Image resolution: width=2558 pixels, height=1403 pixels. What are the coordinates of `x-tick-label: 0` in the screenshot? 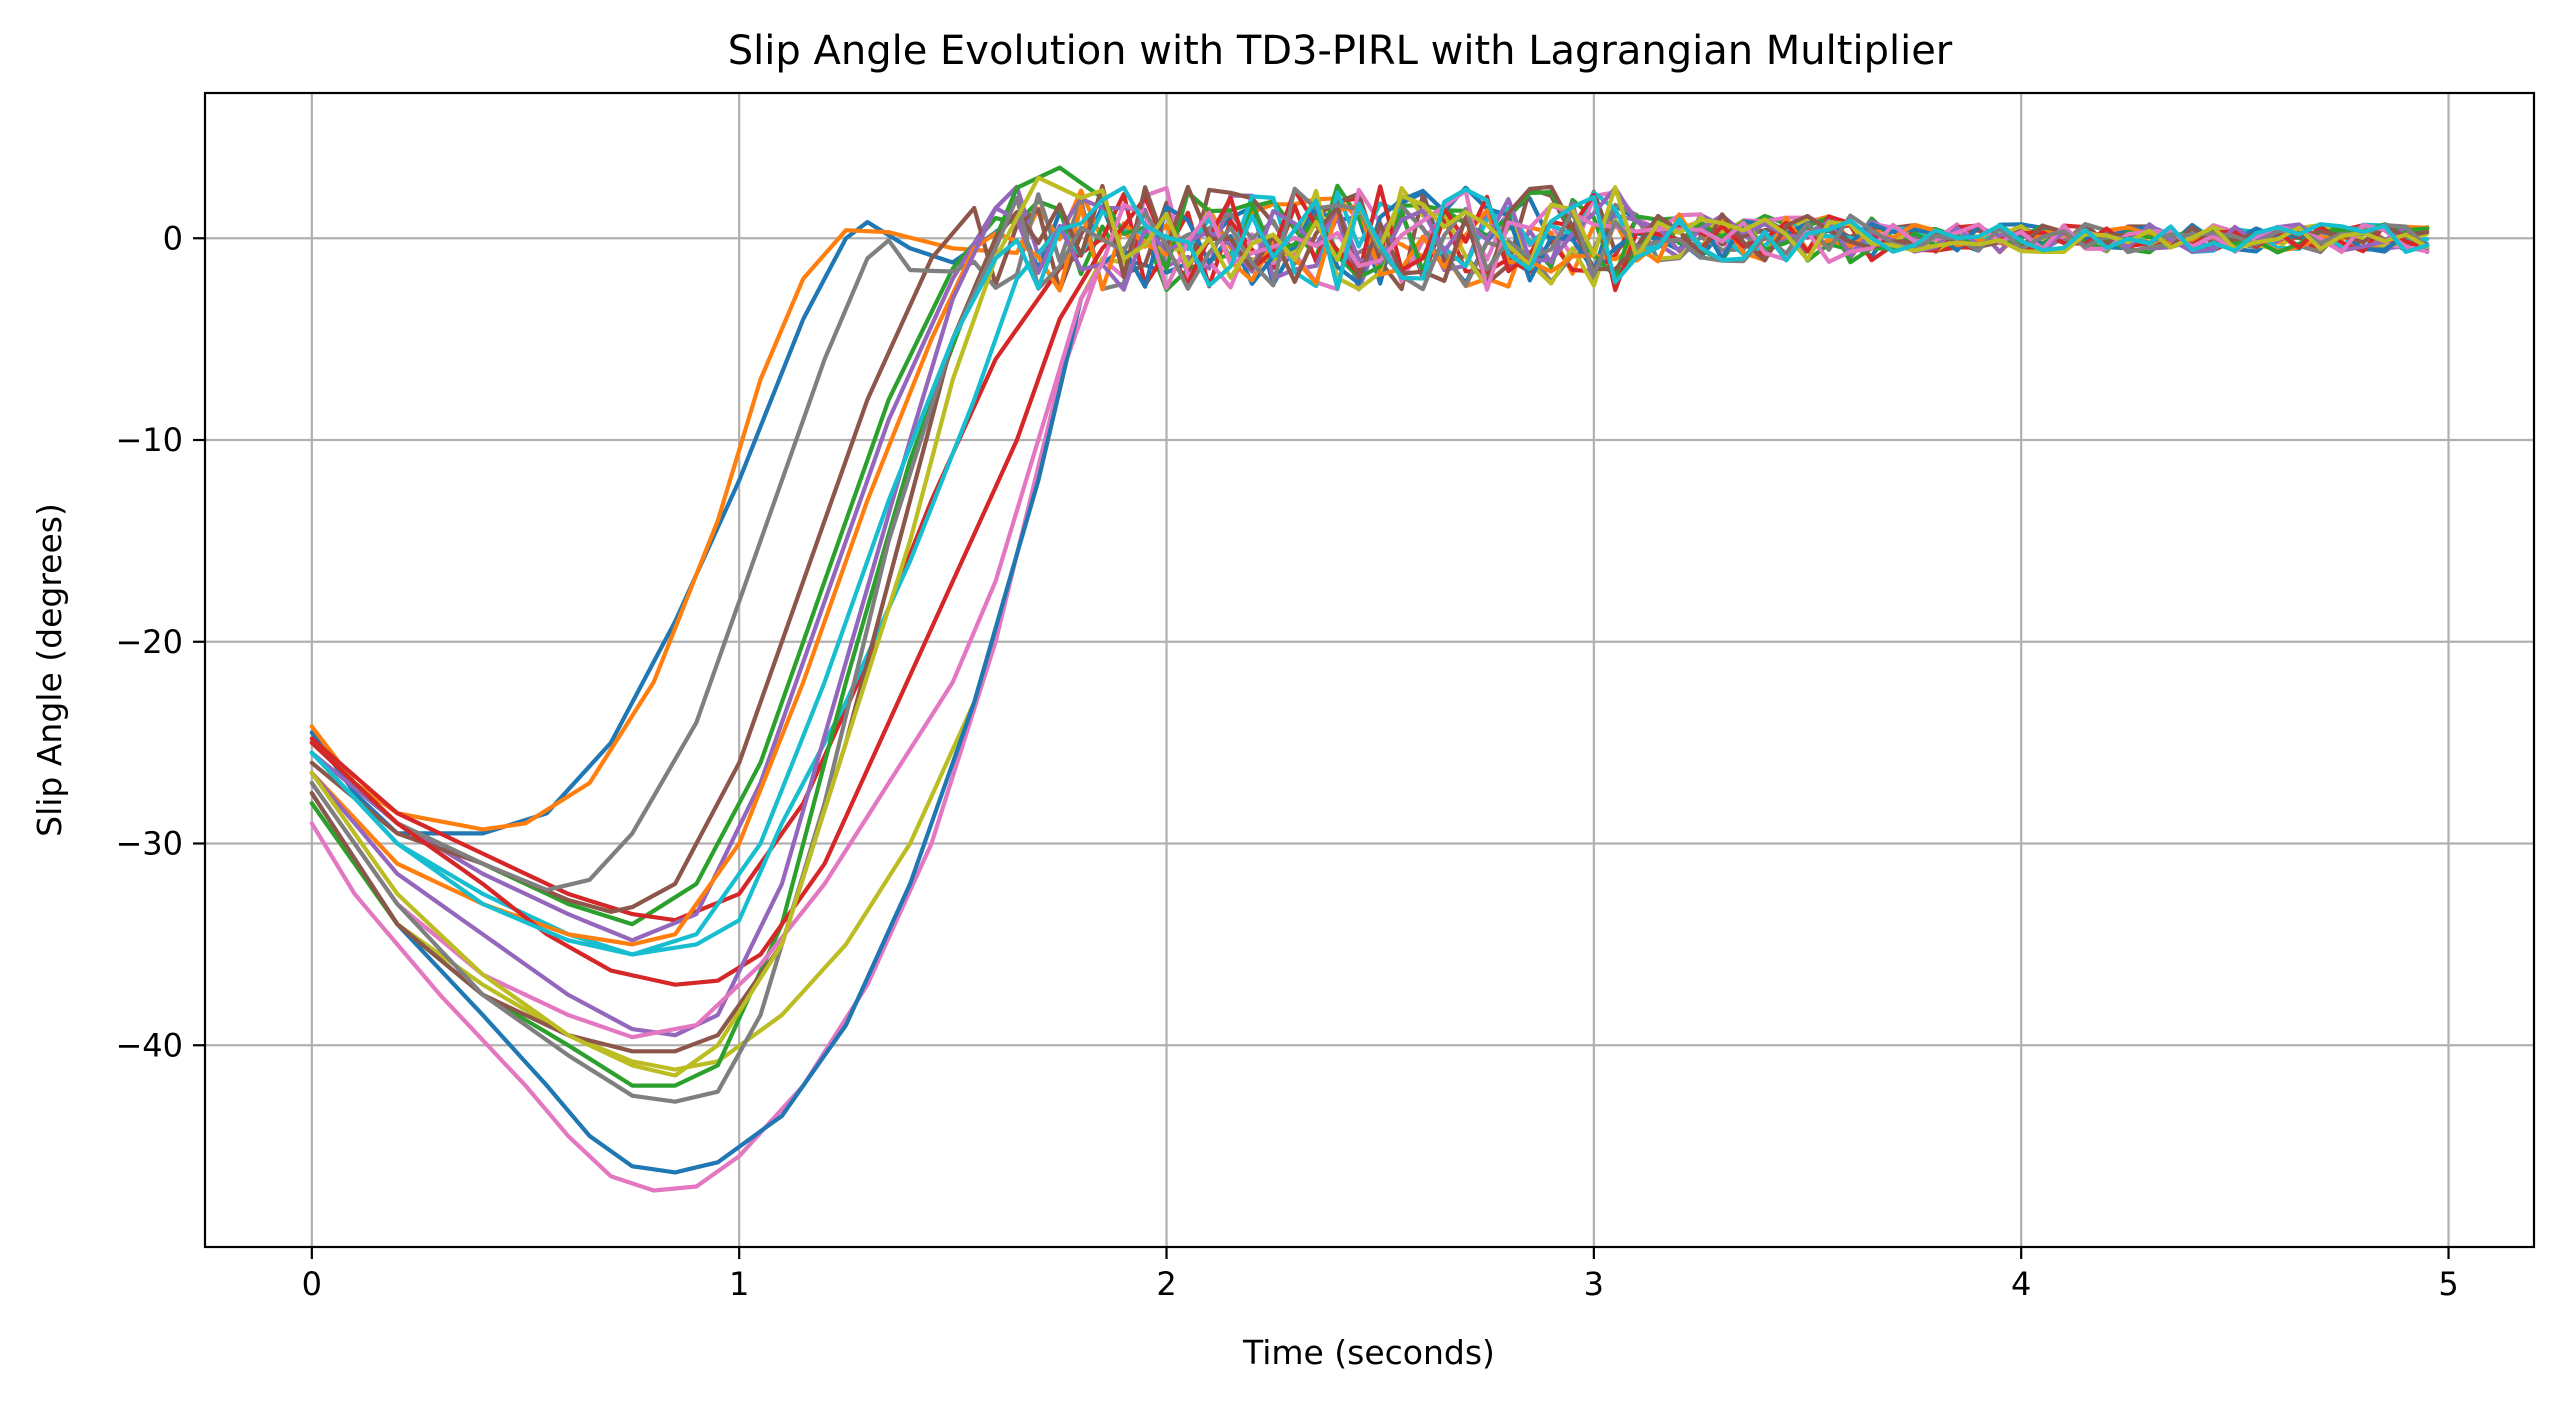 It's located at (312, 1284).